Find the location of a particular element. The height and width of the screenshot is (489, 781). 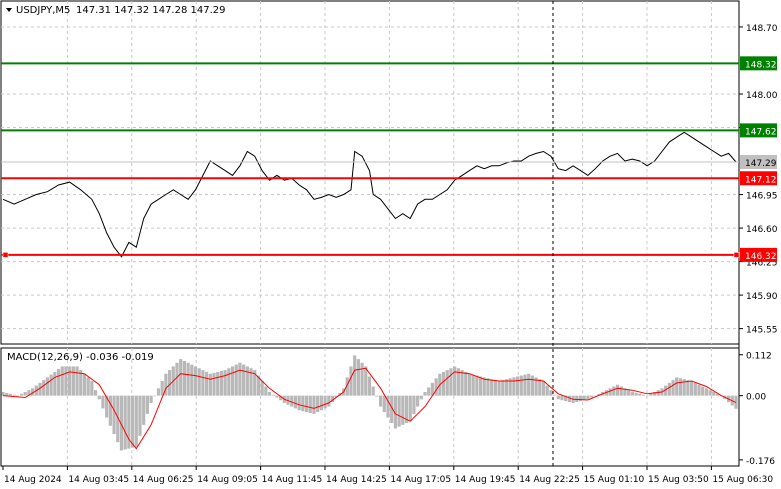

time-tick-label: 14 Aug 19:45 is located at coordinates (485, 480).